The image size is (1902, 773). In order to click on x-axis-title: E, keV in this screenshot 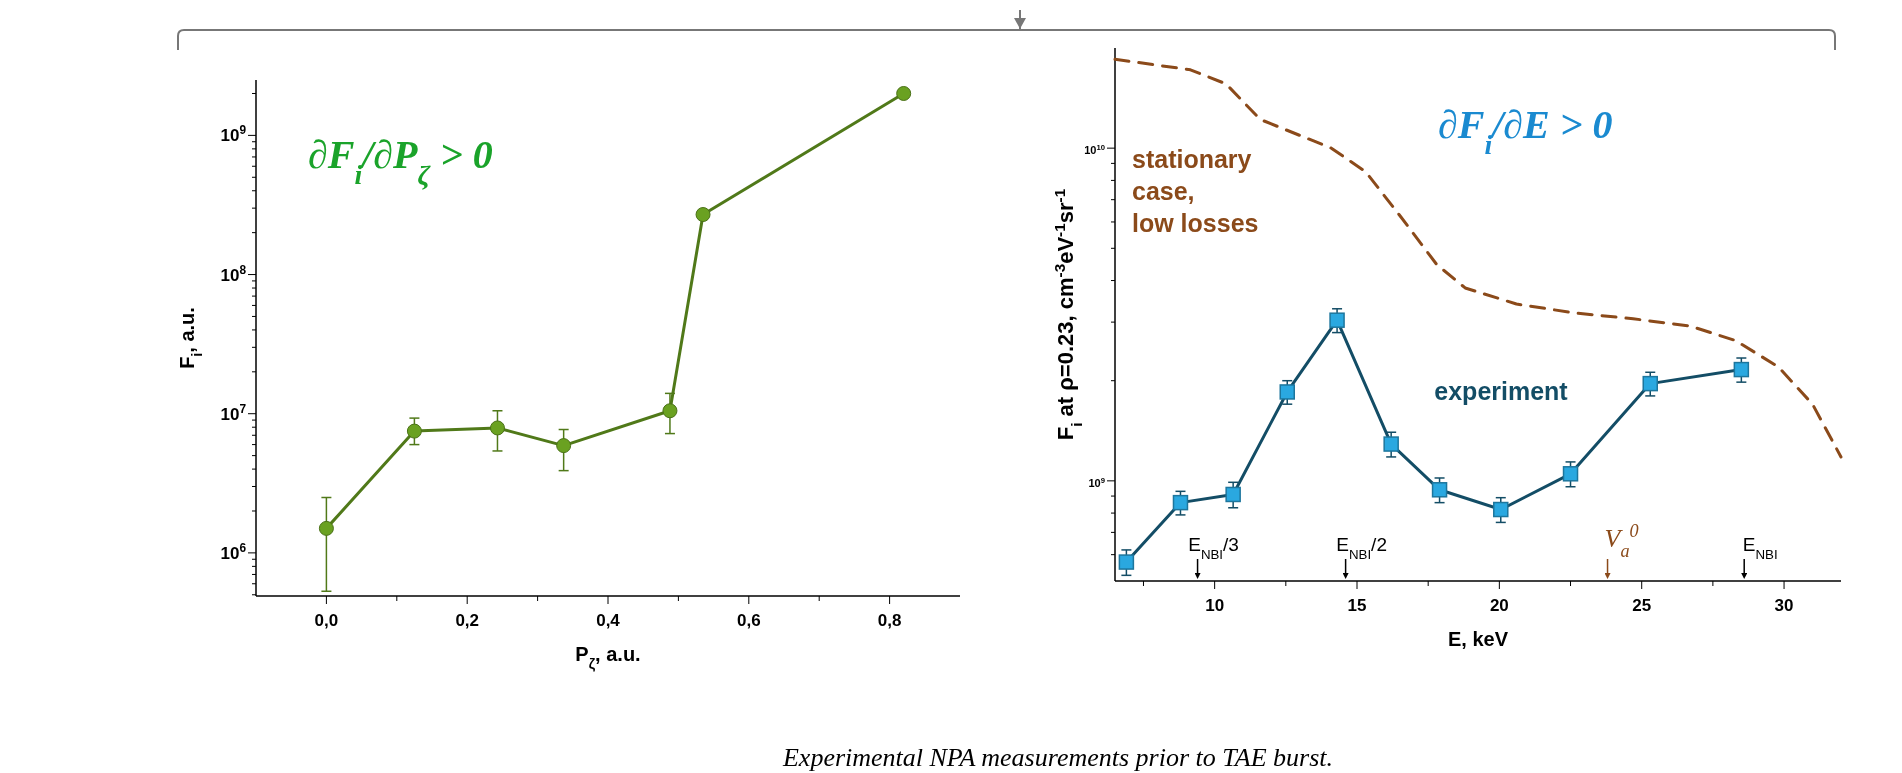, I will do `click(1478, 639)`.